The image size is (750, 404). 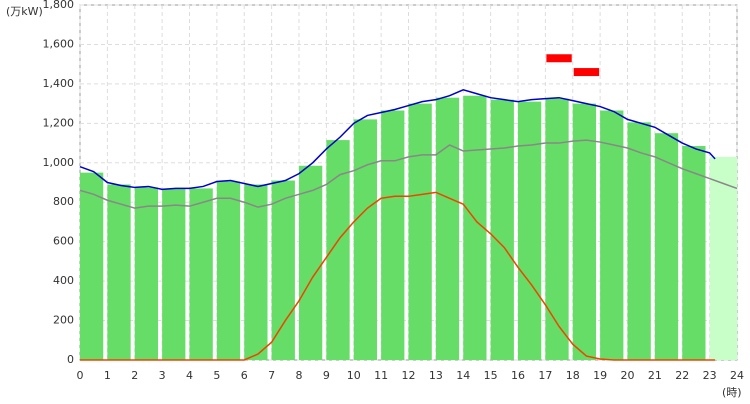 What do you see at coordinates (59, 5) in the screenshot?
I see `y-tick-label: 1,800` at bounding box center [59, 5].